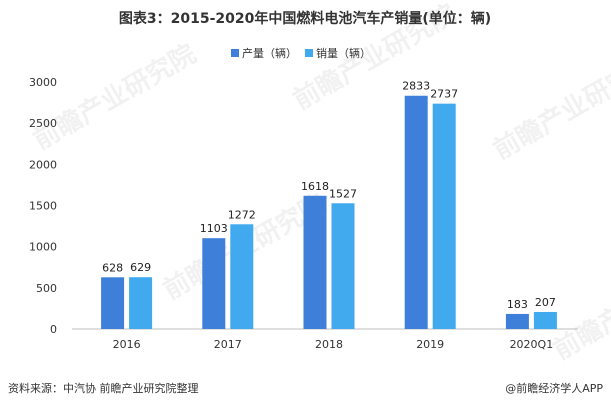 This screenshot has width=611, height=406. What do you see at coordinates (43, 123) in the screenshot?
I see `y-tick-label: 2500` at bounding box center [43, 123].